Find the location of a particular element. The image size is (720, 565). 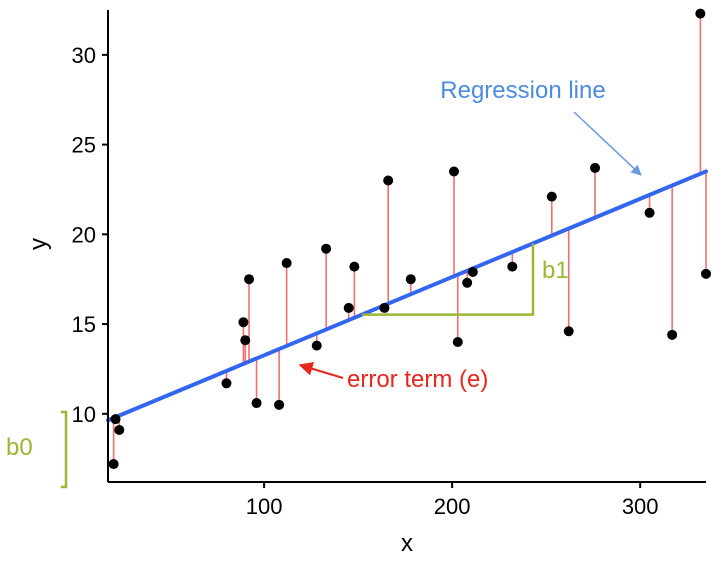

x-tick-label: 200 is located at coordinates (452, 506).